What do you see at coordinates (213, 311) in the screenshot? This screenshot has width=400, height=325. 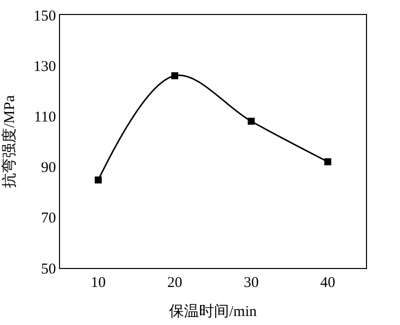 I see `x-axis-title: 保温时间/min` at bounding box center [213, 311].